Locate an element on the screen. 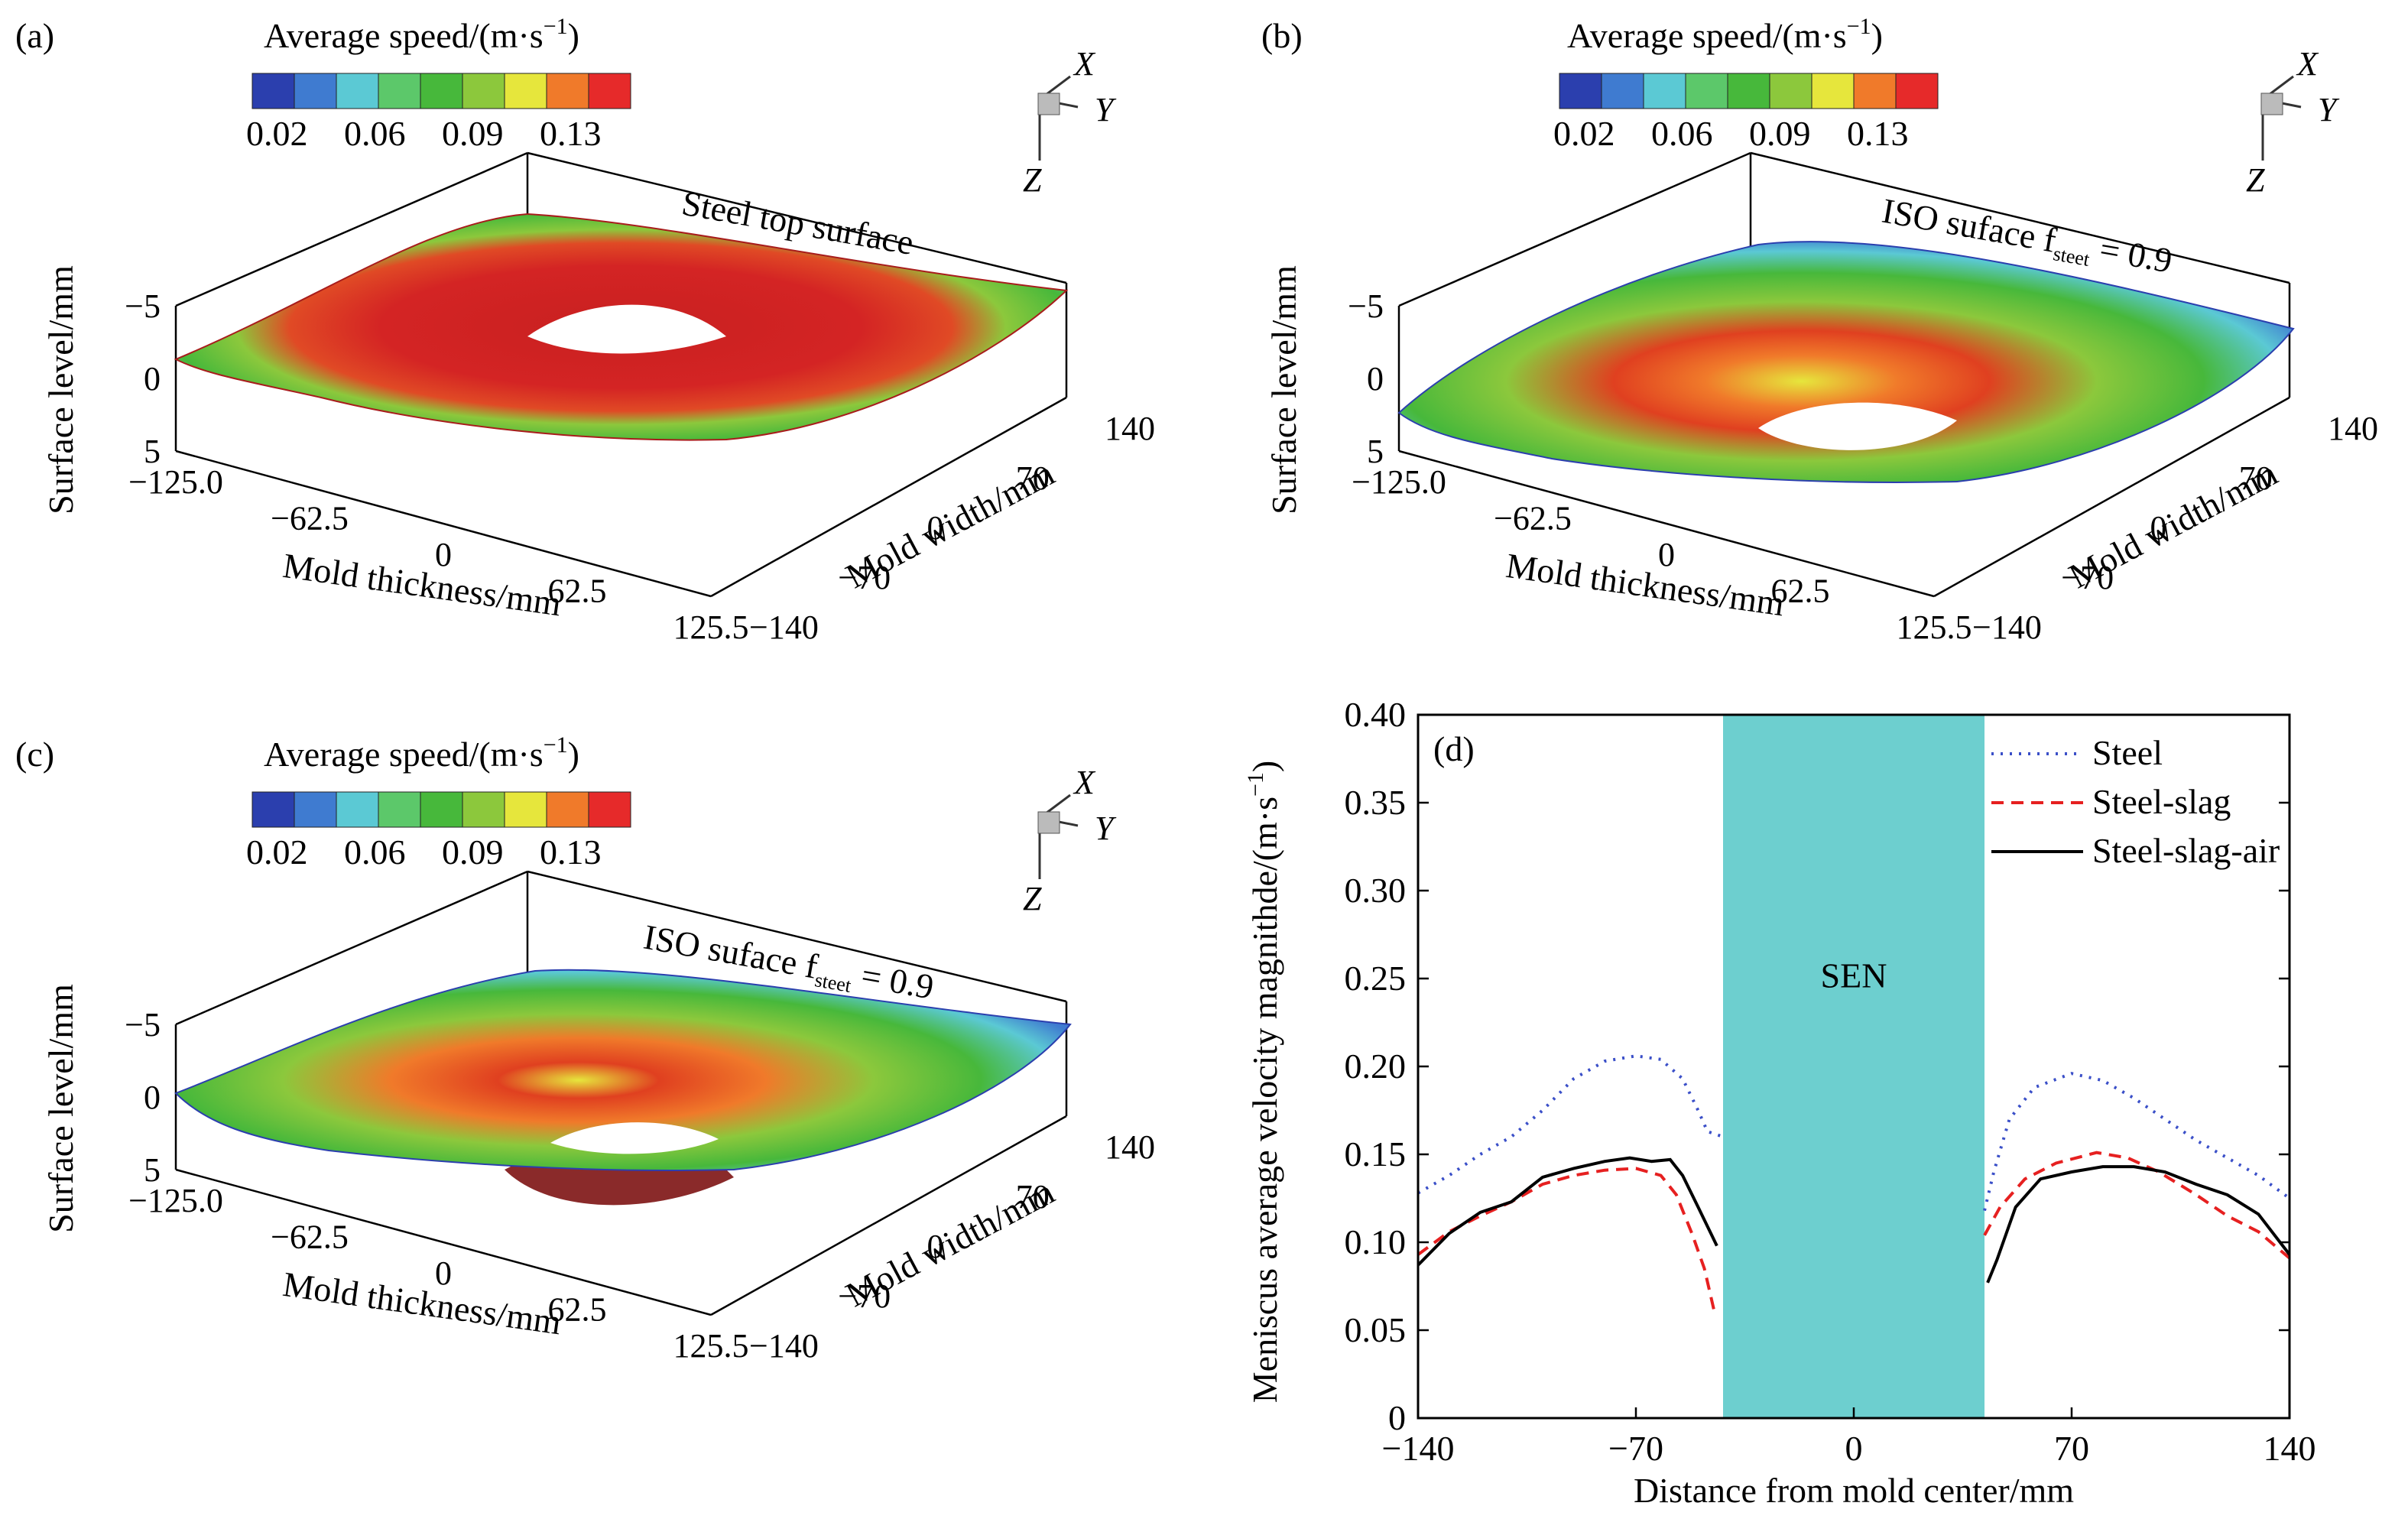  thickness-tick-label: 125.5 is located at coordinates (711, 627).